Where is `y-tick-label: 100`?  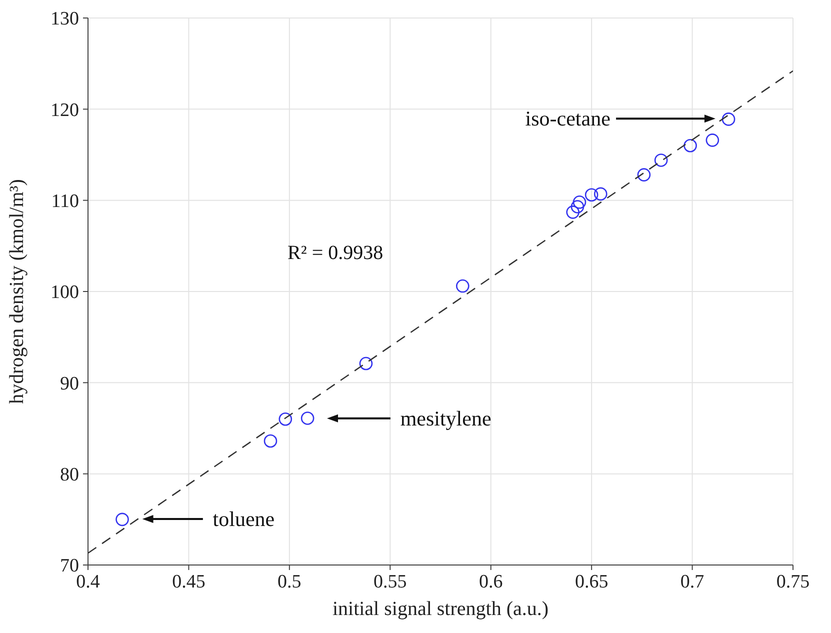 y-tick-label: 100 is located at coordinates (64, 293).